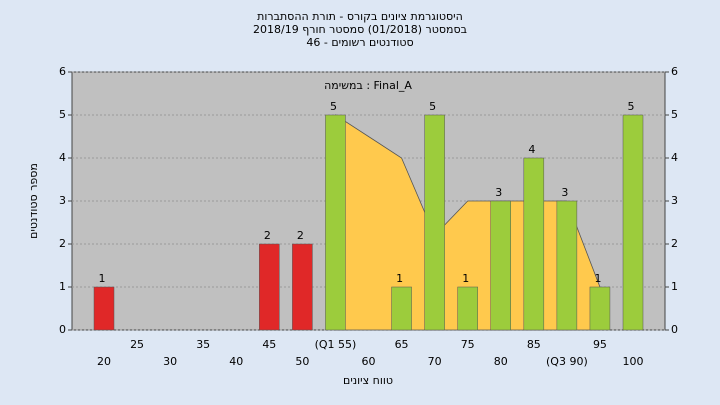 The width and height of the screenshot is (720, 405). What do you see at coordinates (203, 344) in the screenshot?
I see `x-tick-label: 35` at bounding box center [203, 344].